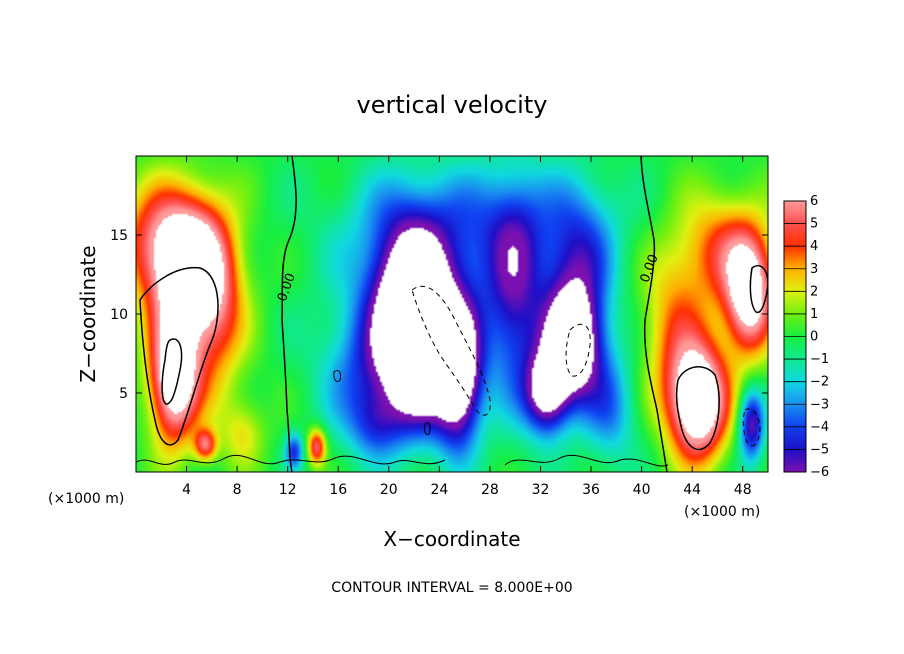 The image size is (904, 654). I want to click on colorbar-ticks: 6 5 4 3 2 1 0 −1 −2 −3 −4 −5 −6, so click(806, 337).